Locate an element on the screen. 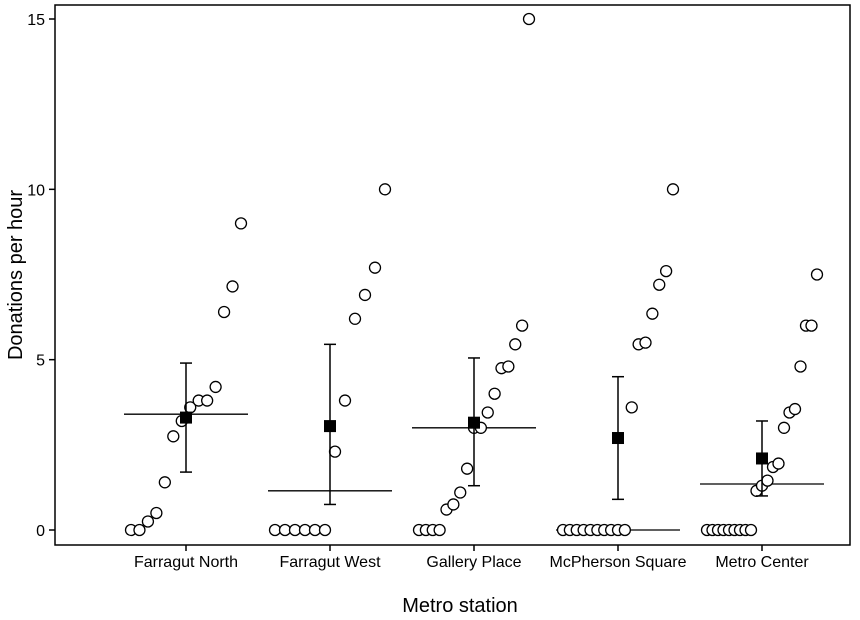 Image resolution: width=860 pixels, height=620 pixels. y-axis: 0 5 10 15 is located at coordinates (41, 276).